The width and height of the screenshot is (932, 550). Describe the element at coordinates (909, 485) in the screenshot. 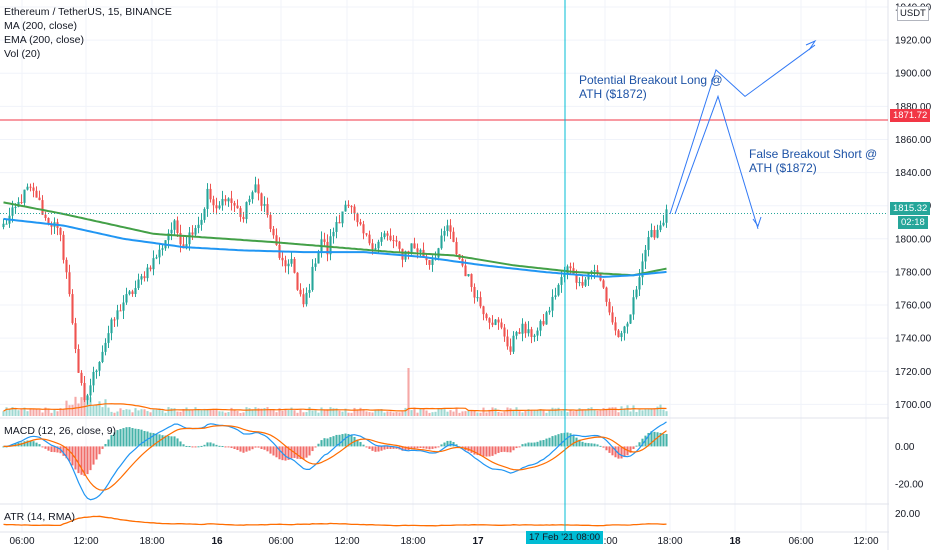

I see `macd-tick-label: -20.00` at that location.